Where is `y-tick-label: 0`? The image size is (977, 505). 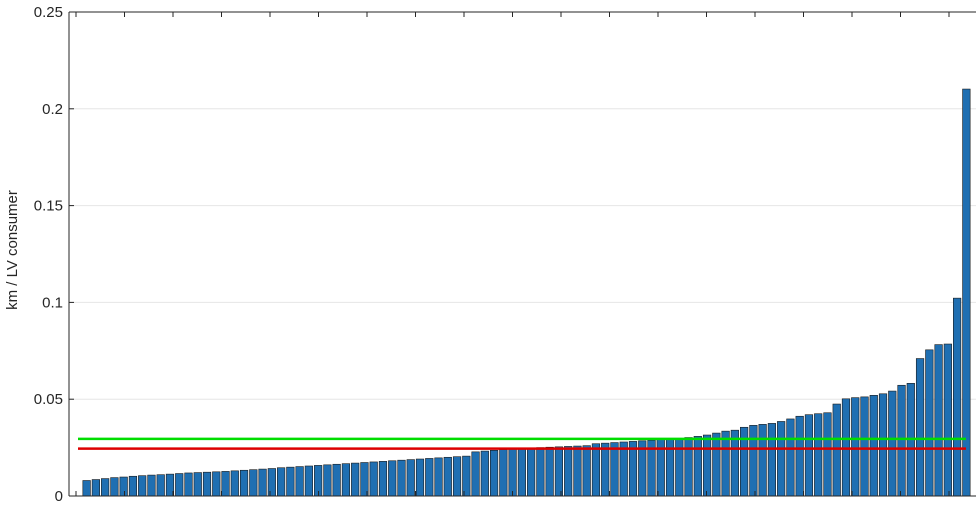
y-tick-label: 0 is located at coordinates (59, 496).